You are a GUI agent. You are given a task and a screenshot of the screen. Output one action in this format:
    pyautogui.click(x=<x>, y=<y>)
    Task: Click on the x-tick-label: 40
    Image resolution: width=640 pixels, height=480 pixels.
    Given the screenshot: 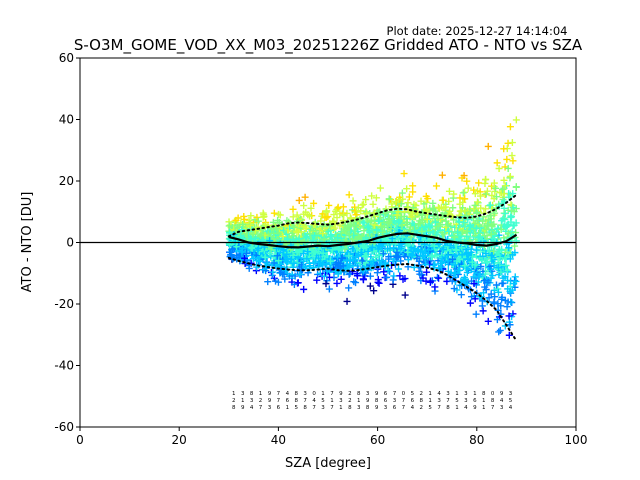 What is the action you would take?
    pyautogui.click(x=278, y=440)
    